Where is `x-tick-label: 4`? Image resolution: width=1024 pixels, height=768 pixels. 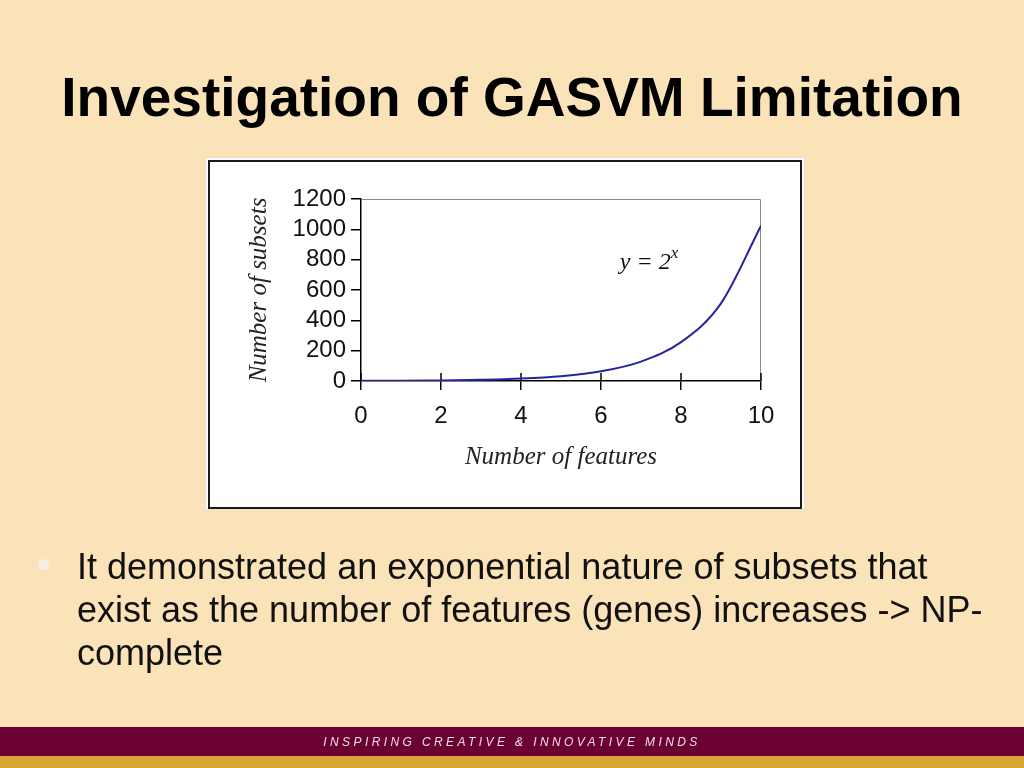 x-tick-label: 4 is located at coordinates (521, 415).